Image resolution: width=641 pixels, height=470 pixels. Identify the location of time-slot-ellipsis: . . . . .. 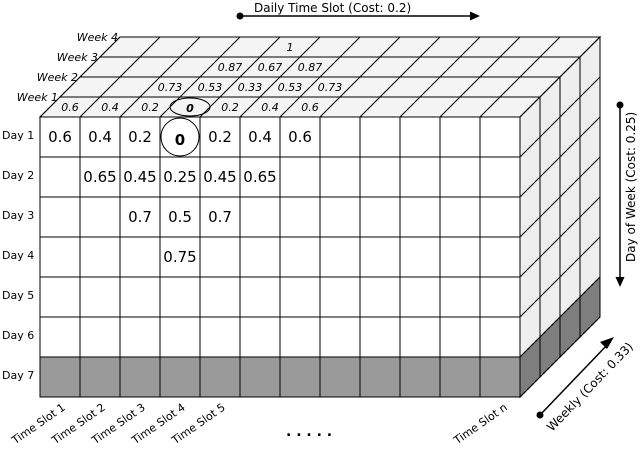
(309, 432).